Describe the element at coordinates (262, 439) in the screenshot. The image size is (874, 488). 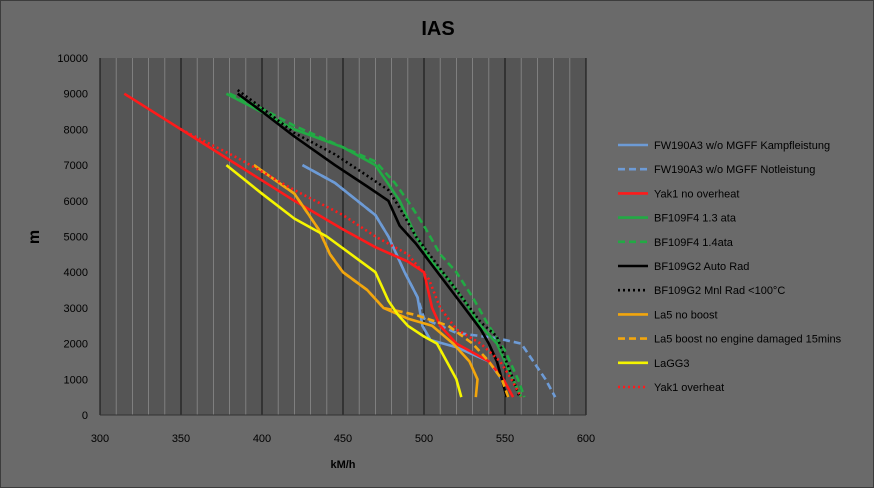
I see `x-tick-label: 400` at that location.